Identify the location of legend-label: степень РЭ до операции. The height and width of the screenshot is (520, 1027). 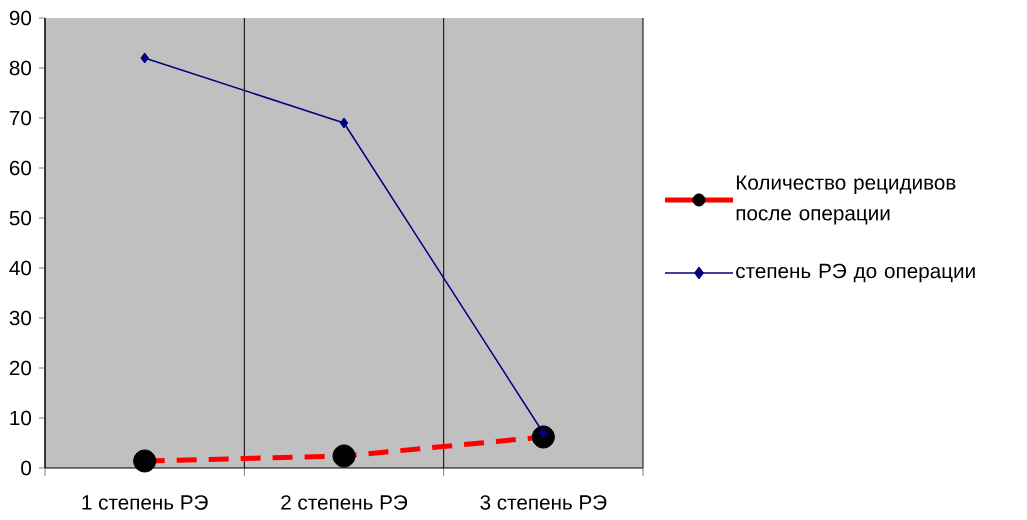
(855, 273).